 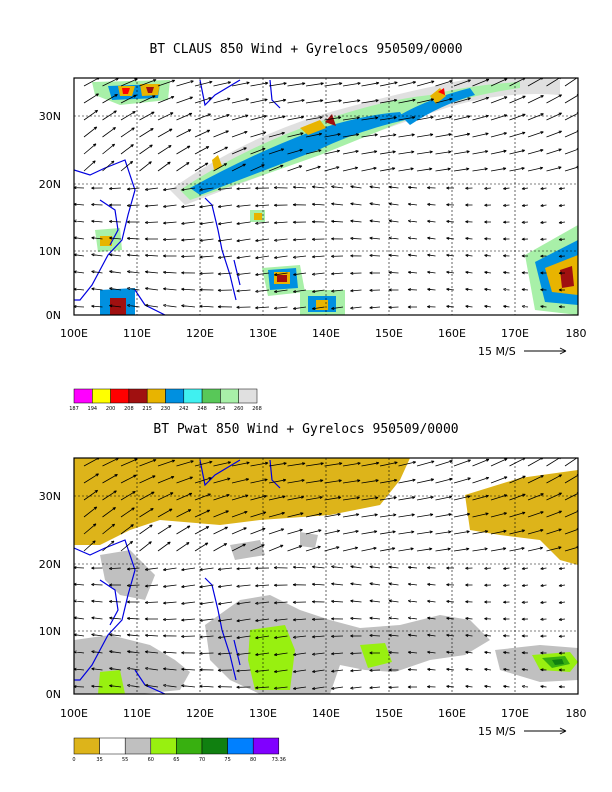 What do you see at coordinates (515, 333) in the screenshot?
I see `top-x-tick-170e: 170E` at bounding box center [515, 333].